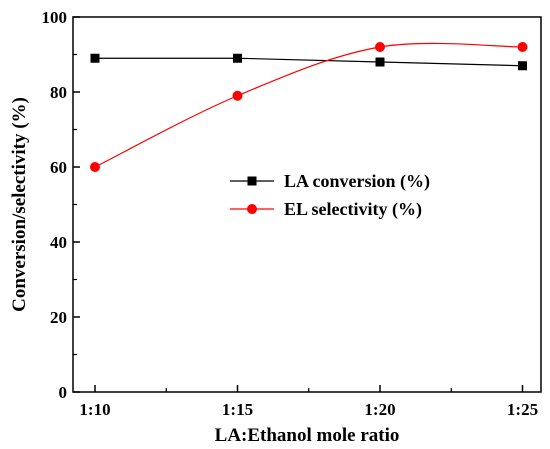  I want to click on x-tick-label: 1:25, so click(522, 409).